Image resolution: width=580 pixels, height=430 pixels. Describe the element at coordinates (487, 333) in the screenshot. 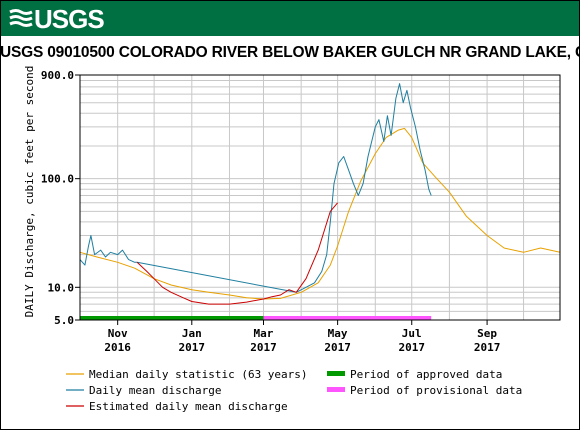

I see `x-tick-label: Sep` at that location.